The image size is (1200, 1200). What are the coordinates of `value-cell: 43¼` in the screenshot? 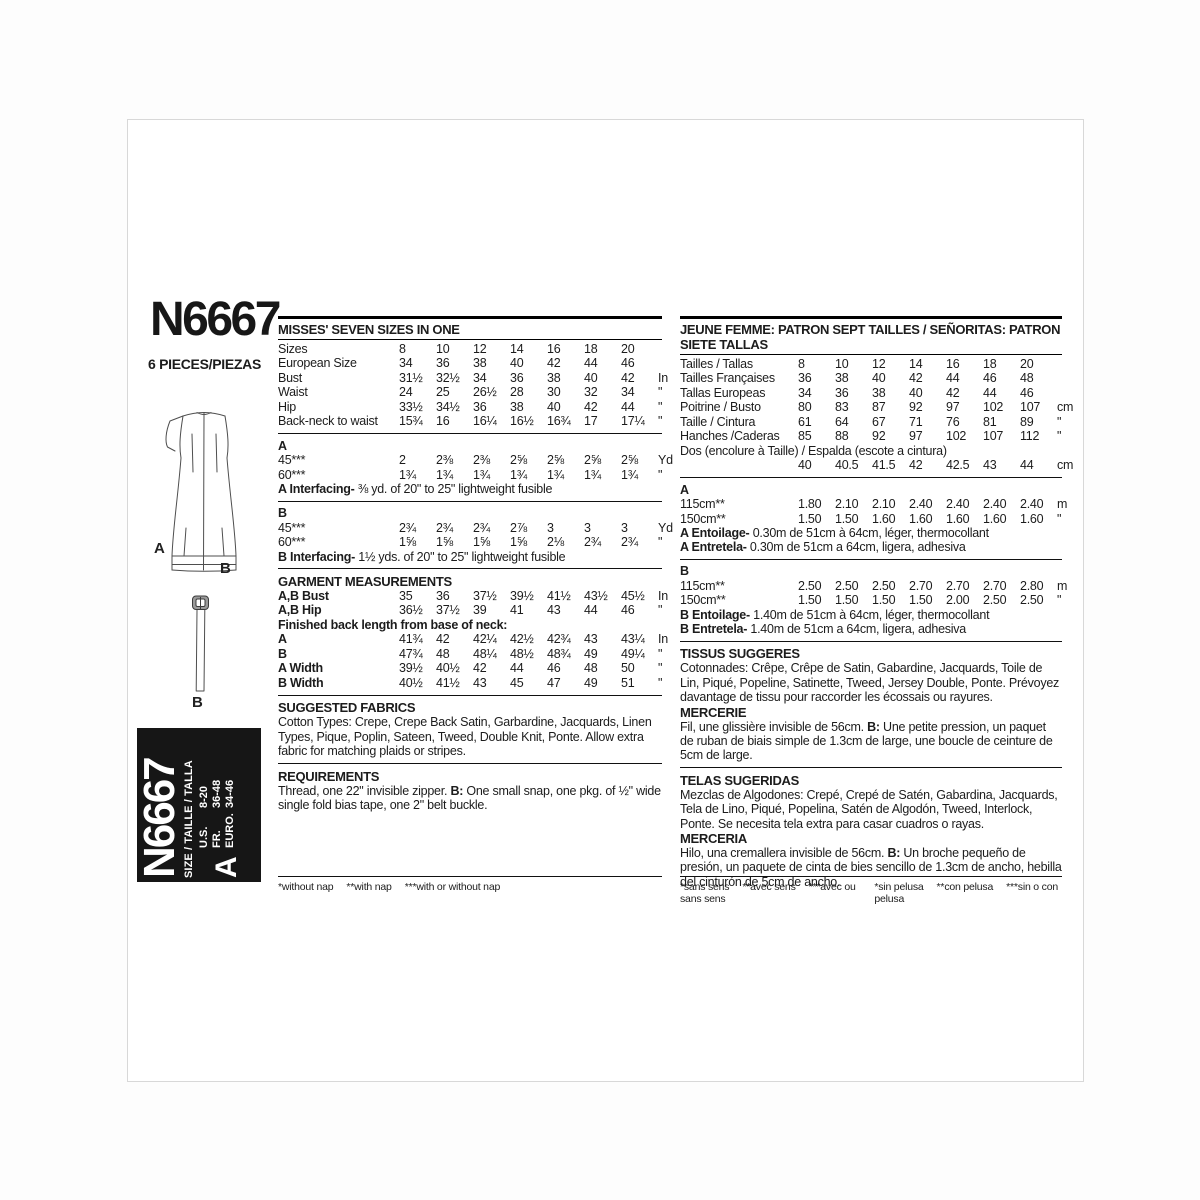 It's located at (633, 639).